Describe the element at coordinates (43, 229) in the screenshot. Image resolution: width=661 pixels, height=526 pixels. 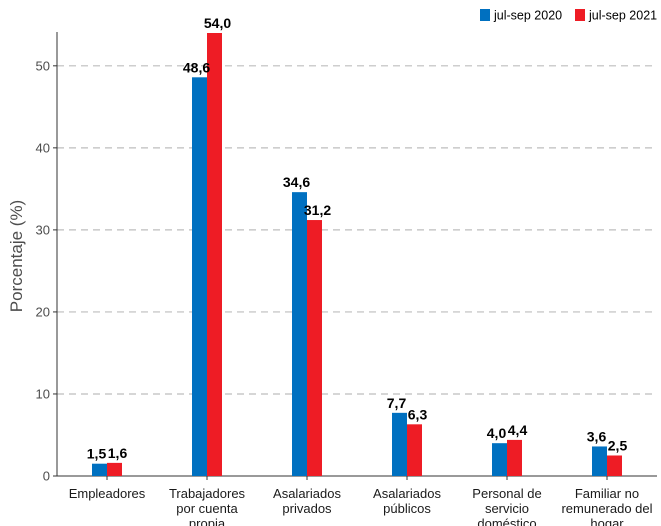
I see `y-tick-label: 30` at that location.